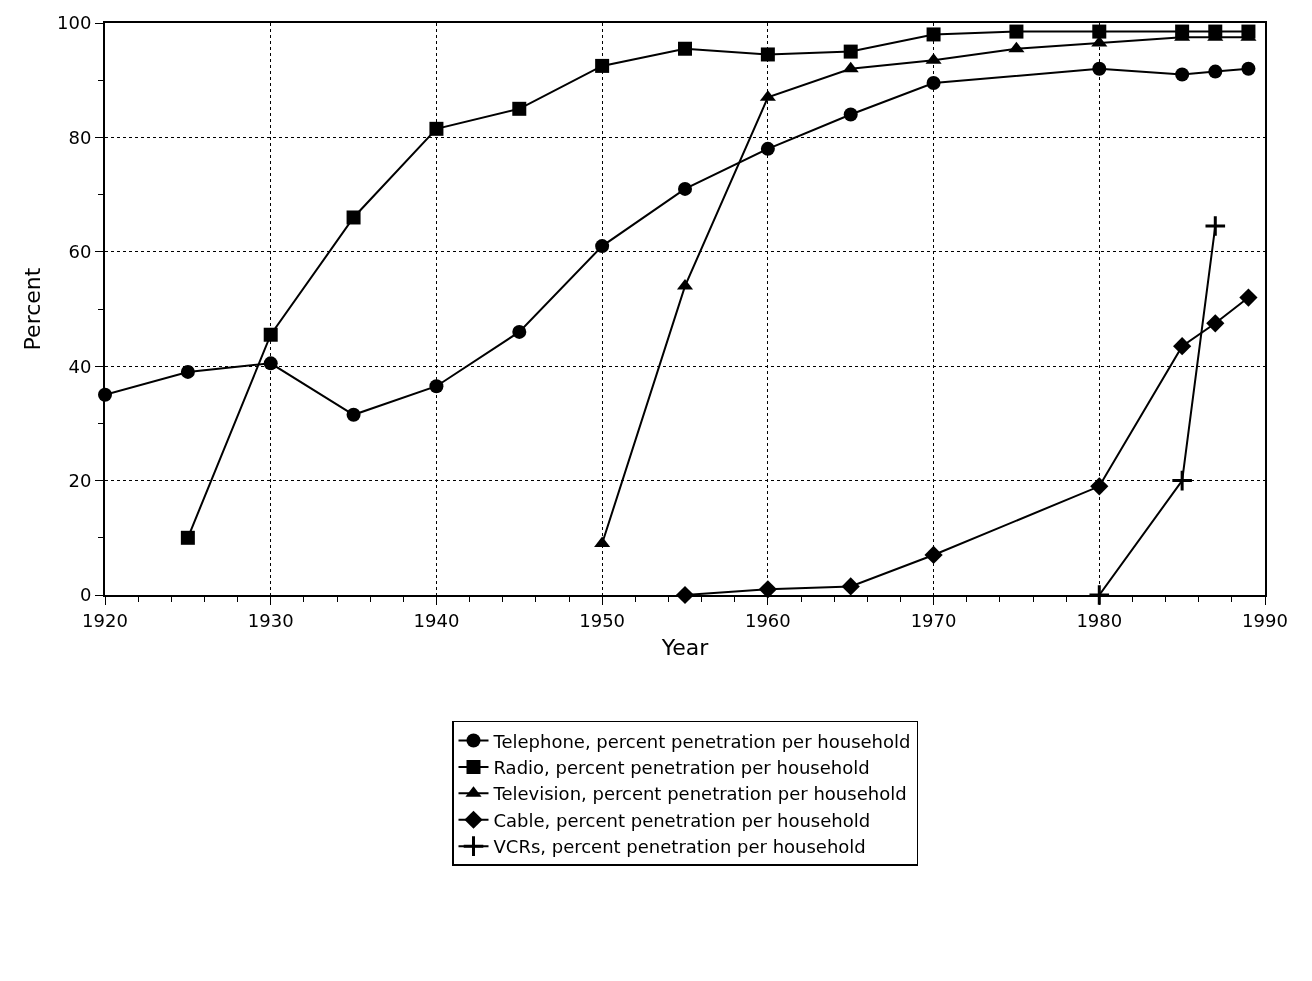 The width and height of the screenshot is (1312, 981). What do you see at coordinates (85, 595) in the screenshot?
I see `y-tick-label: 0` at bounding box center [85, 595].